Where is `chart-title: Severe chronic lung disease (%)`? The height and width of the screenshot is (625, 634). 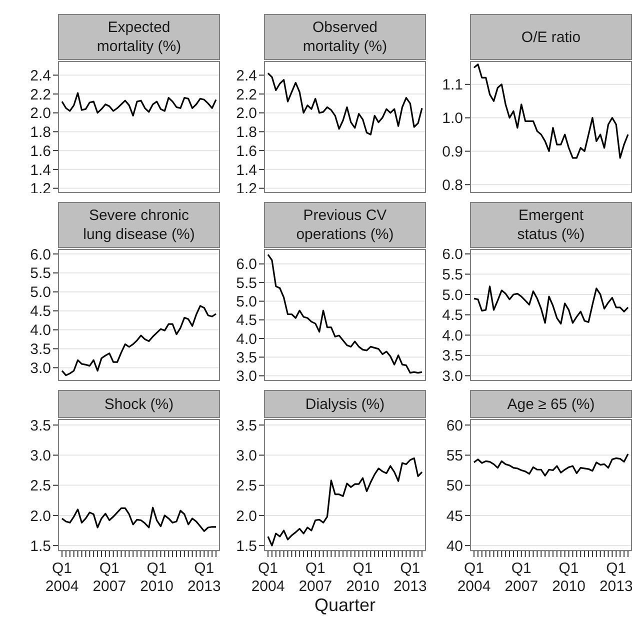
chart-title: Severe chronic lung disease (%) is located at coordinates (139, 225).